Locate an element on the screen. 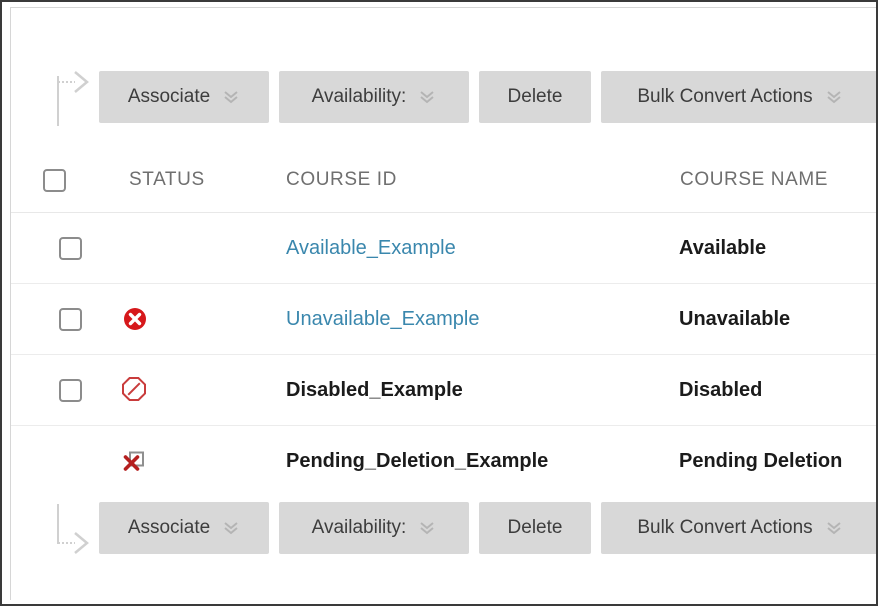 The image size is (878, 606). column-header-course-name: COURSE NAME is located at coordinates (778, 180).